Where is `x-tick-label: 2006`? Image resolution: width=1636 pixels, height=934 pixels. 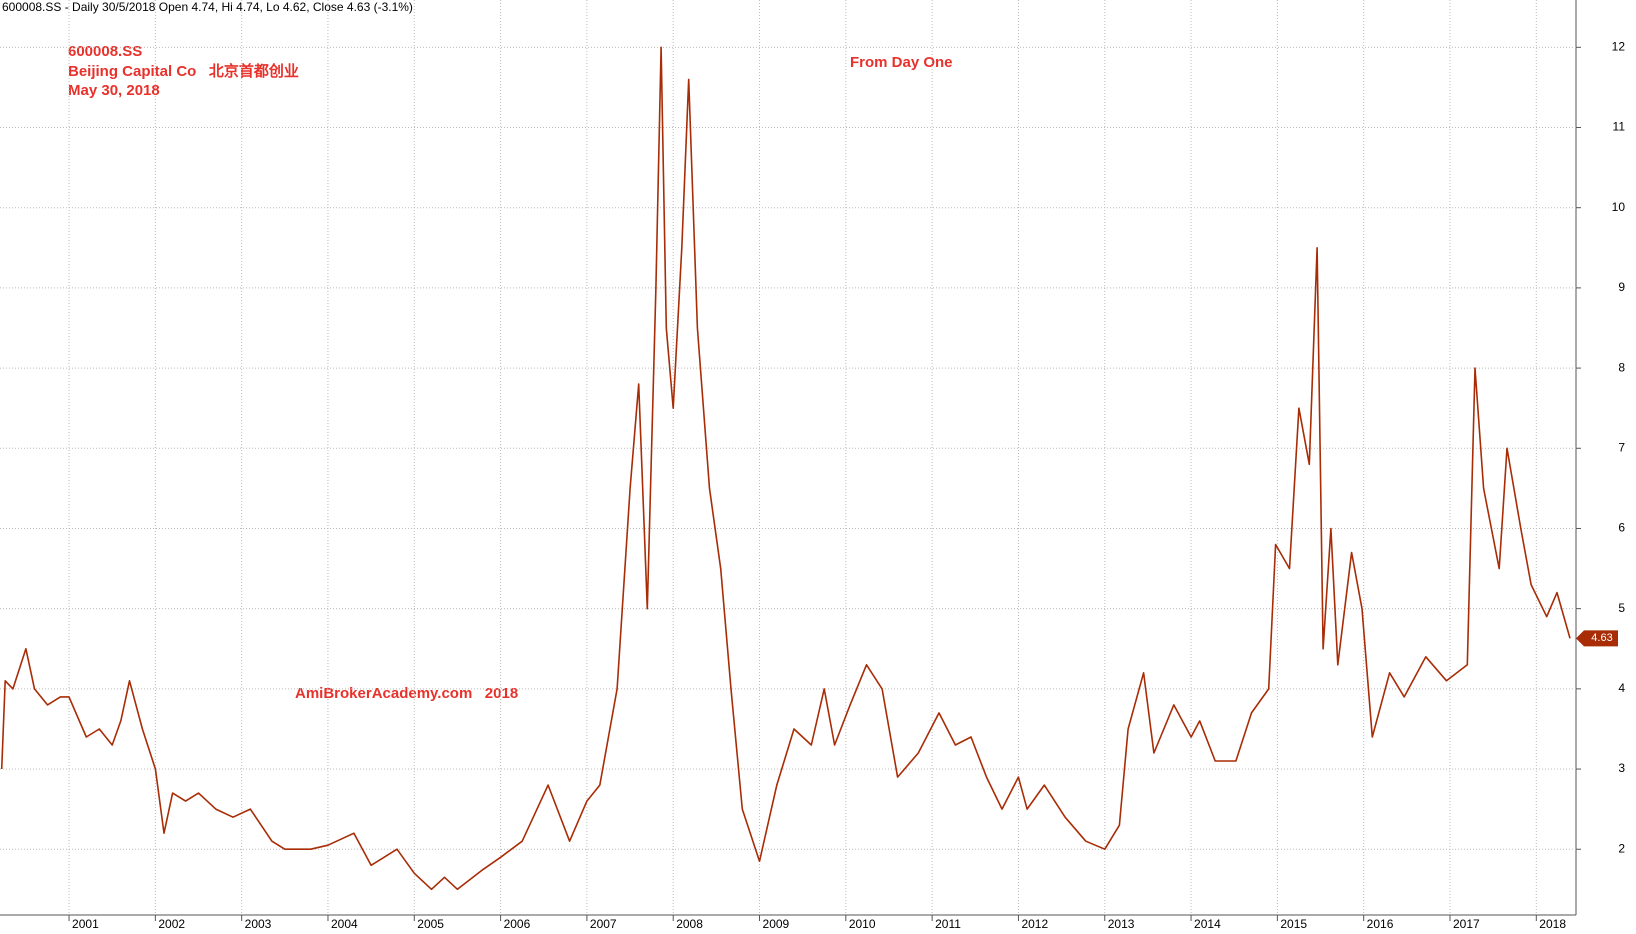
x-tick-label: 2006 is located at coordinates (517, 924).